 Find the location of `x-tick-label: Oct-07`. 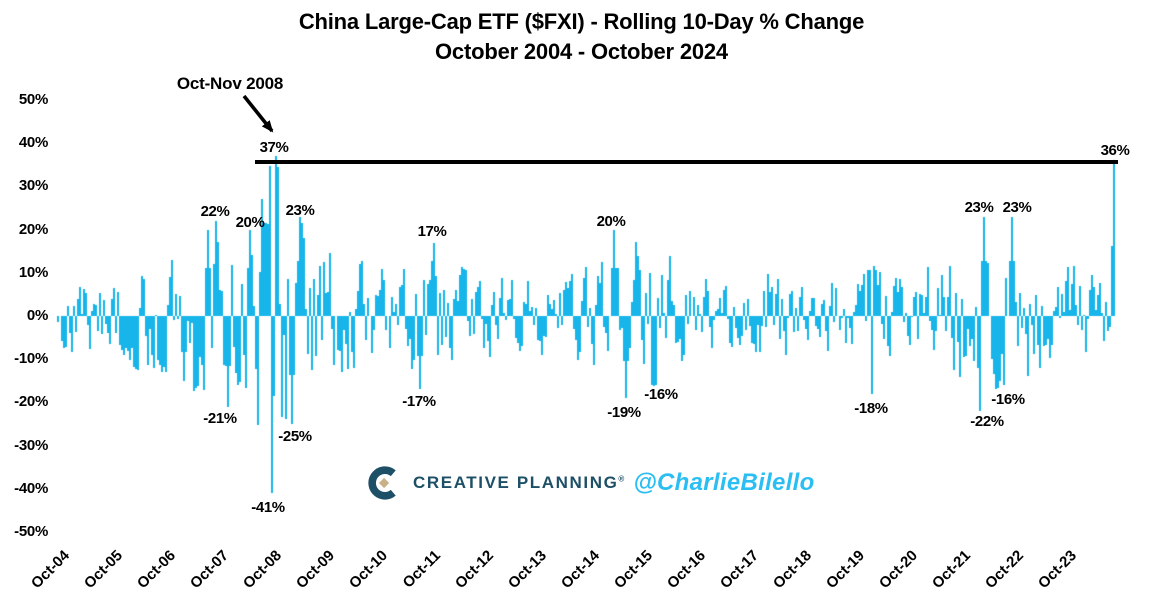

x-tick-label: Oct-07 is located at coordinates (209, 570).